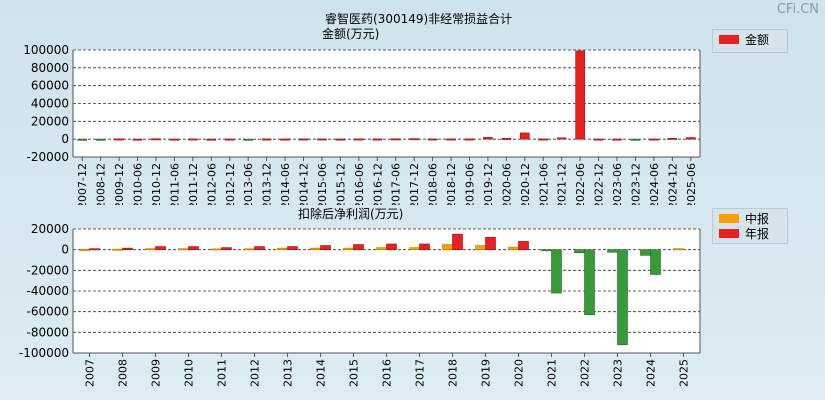 The width and height of the screenshot is (825, 400). I want to click on bar-中报-2023, so click(612, 251).